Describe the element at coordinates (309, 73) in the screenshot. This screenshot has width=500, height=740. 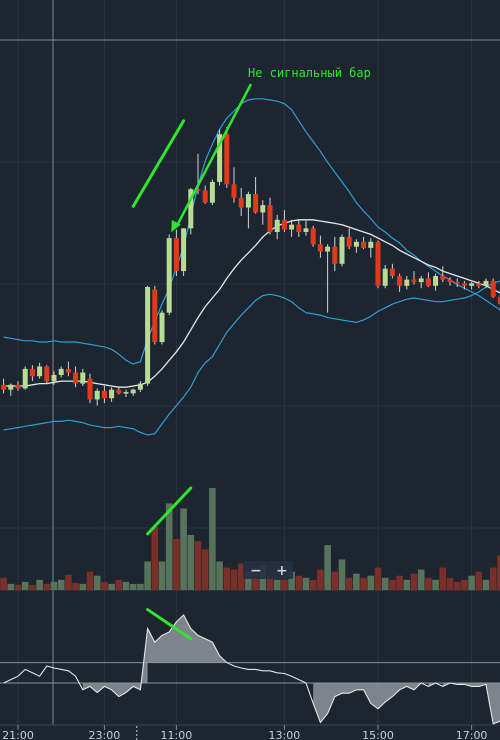
I see `annotation-text: Не сигнальный бар` at that location.